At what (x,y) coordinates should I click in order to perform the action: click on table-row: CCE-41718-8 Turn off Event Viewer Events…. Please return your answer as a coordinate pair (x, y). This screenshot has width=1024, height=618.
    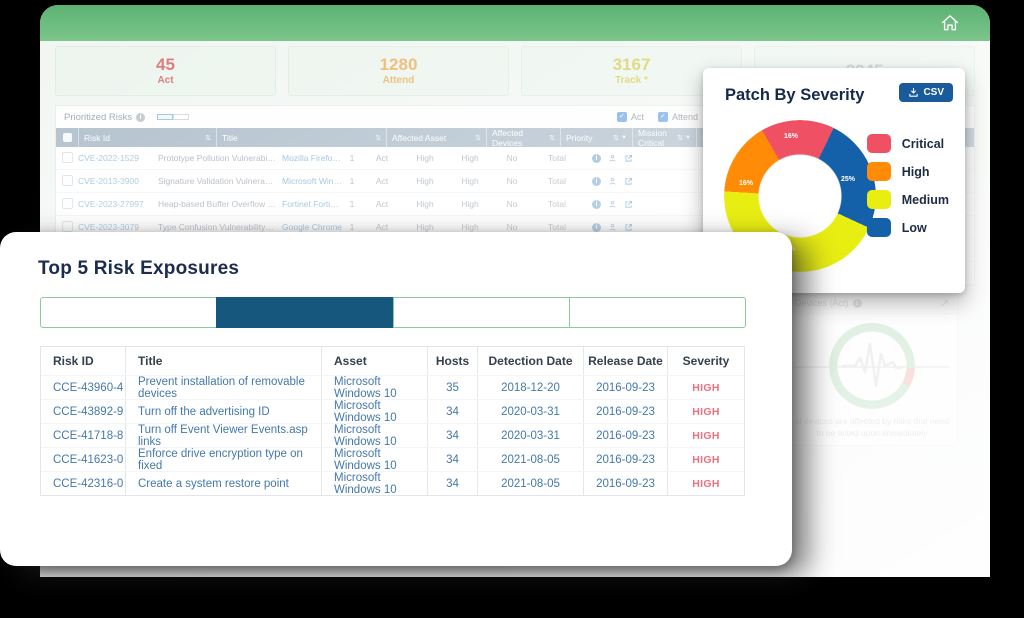
    Looking at the image, I should click on (392, 435).